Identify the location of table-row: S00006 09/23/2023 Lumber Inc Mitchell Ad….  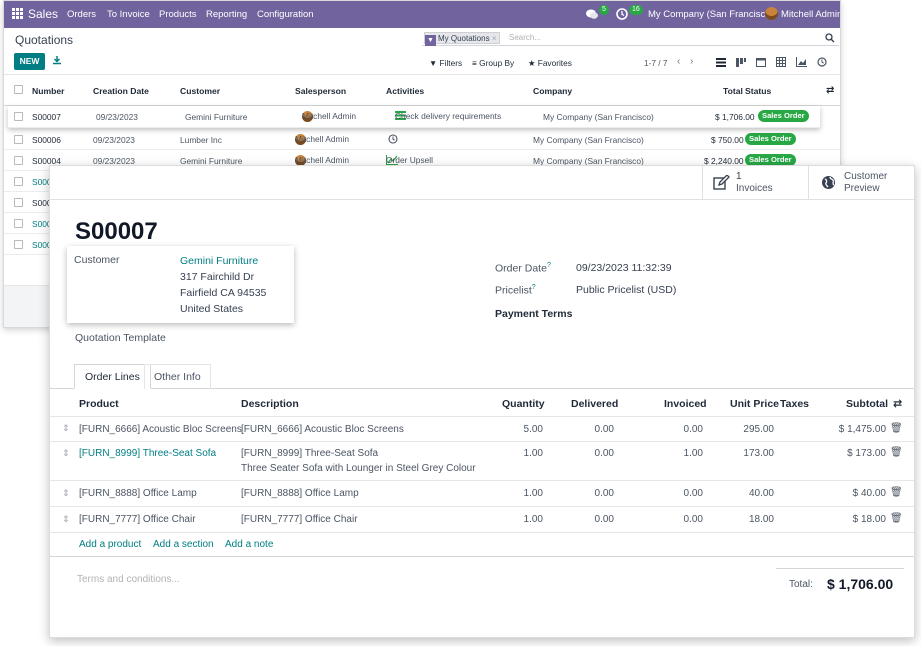
(422, 139).